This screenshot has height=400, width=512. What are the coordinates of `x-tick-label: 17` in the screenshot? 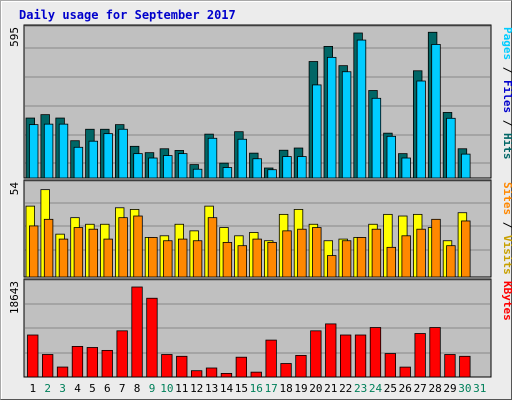 It's located at (271, 388).